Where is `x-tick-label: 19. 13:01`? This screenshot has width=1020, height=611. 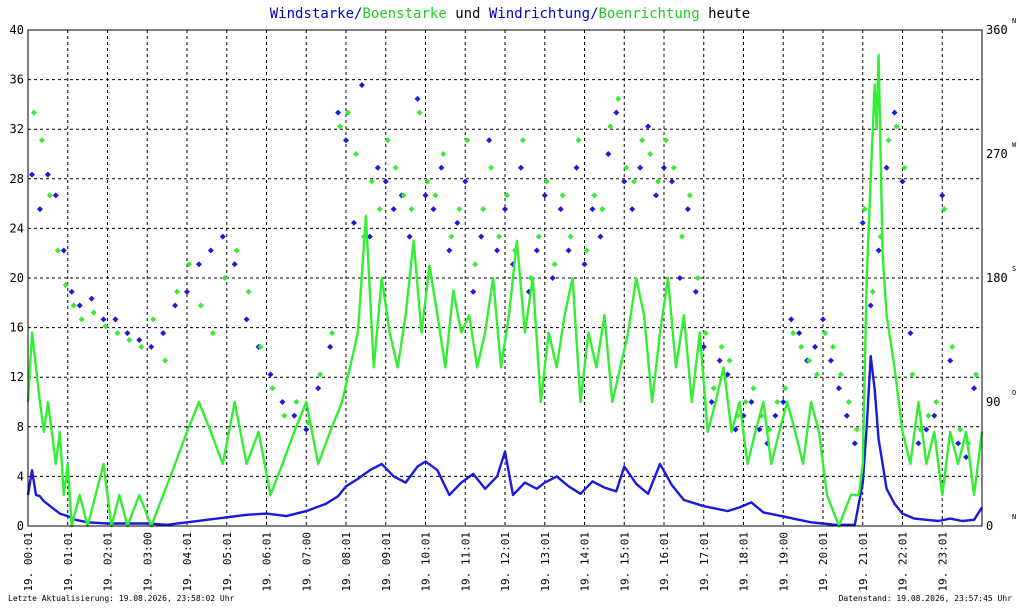 x-tick-label: 19. 13:01 is located at coordinates (545, 562).